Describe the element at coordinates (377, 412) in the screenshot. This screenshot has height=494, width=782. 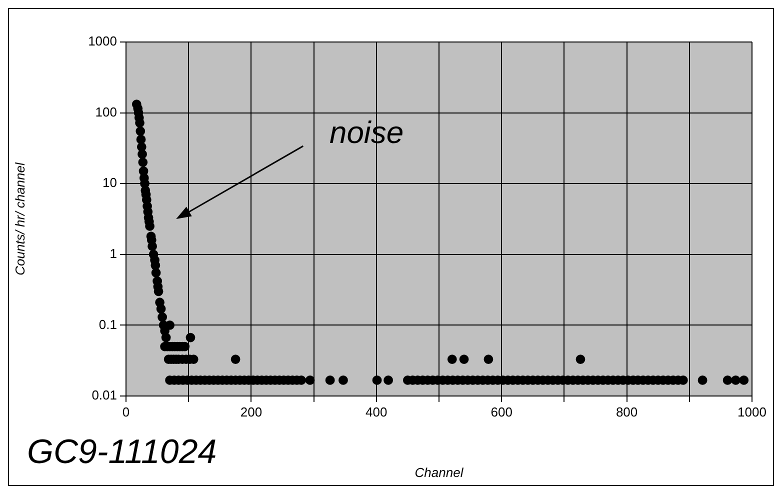
I see `x-tick-label: 400` at that location.